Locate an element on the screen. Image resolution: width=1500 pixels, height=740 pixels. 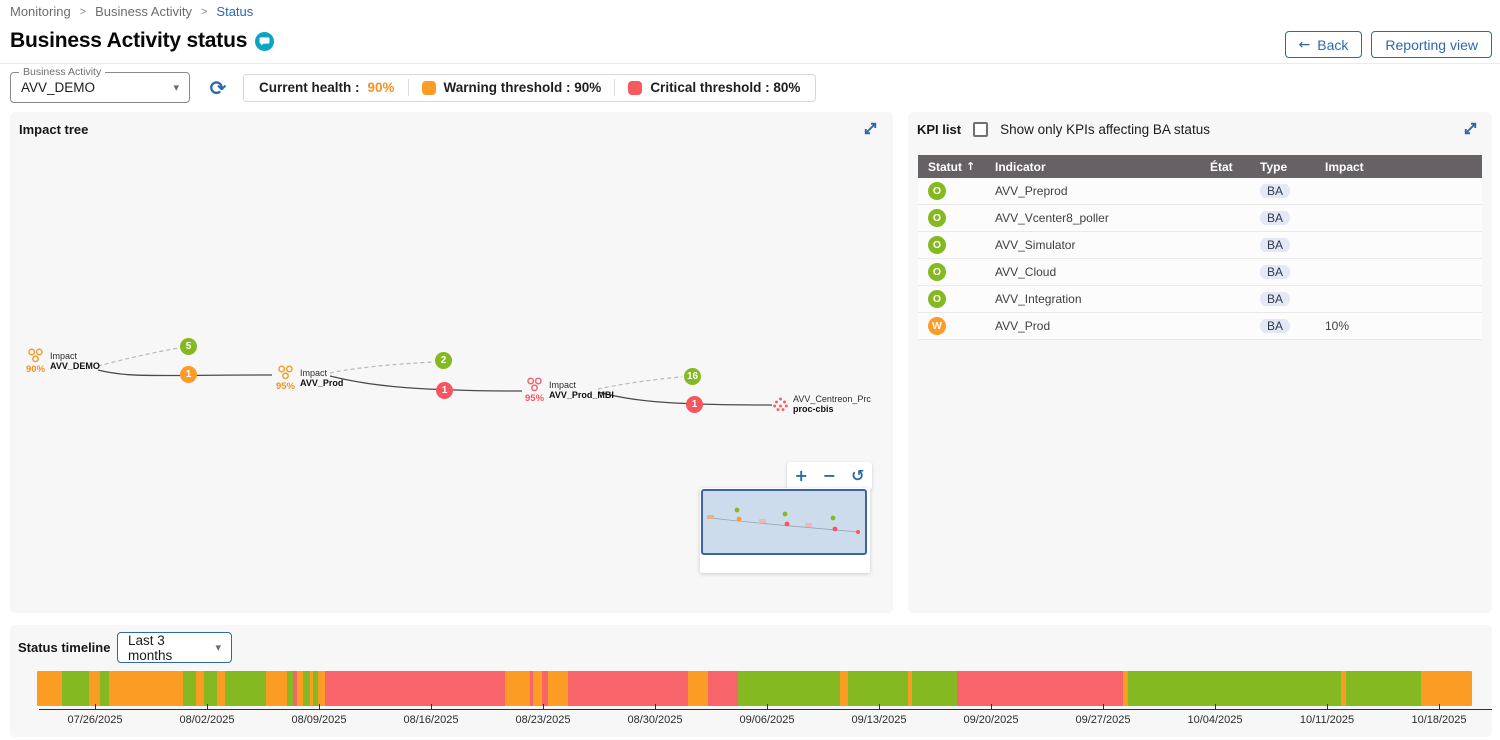
business-activity-icon is located at coordinates (534, 384).